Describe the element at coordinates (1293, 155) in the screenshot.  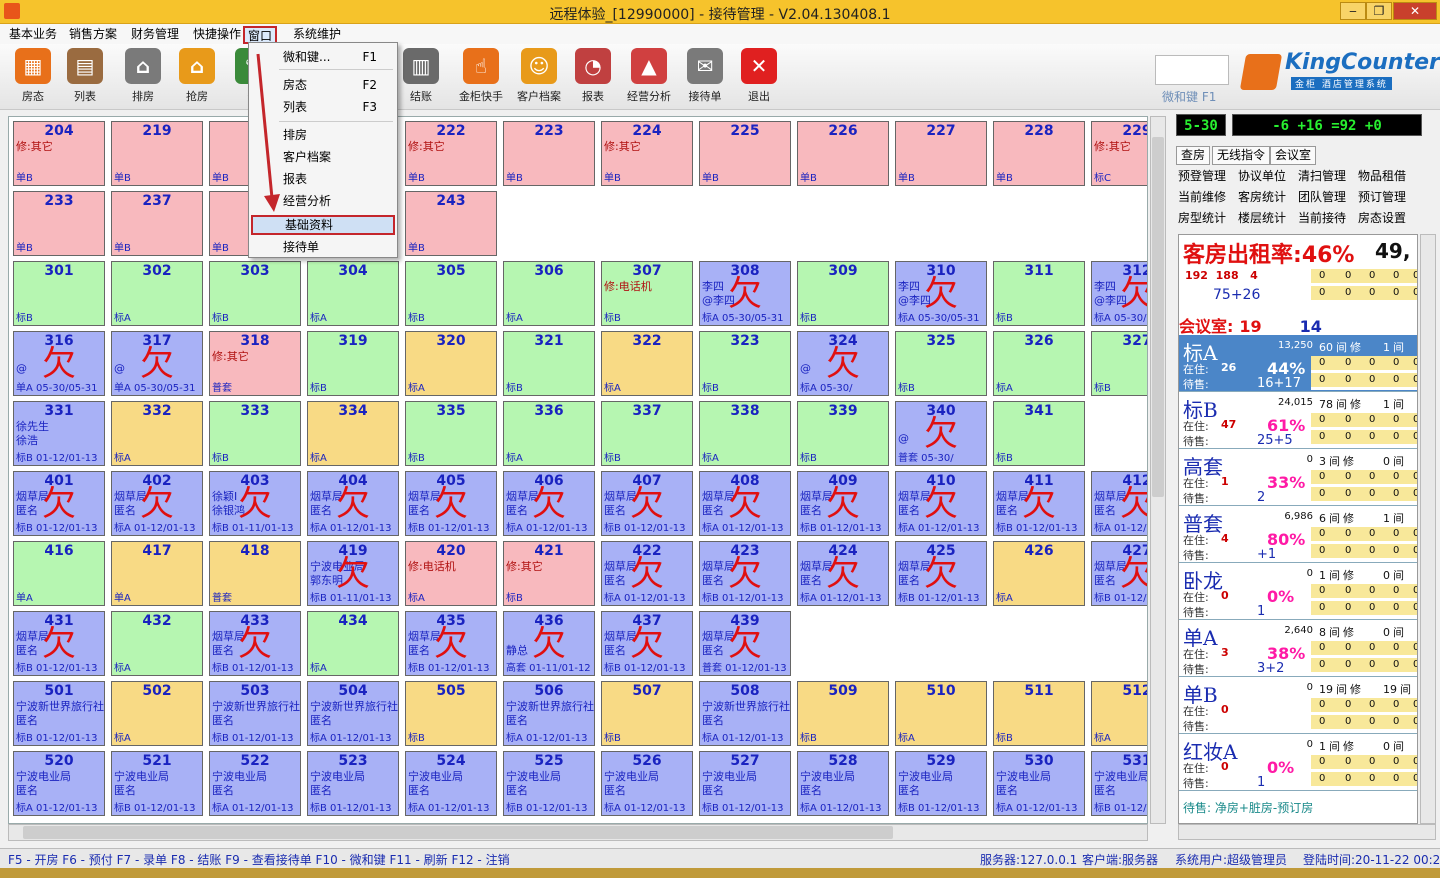
I see `right-tab-2: 会议室` at that location.